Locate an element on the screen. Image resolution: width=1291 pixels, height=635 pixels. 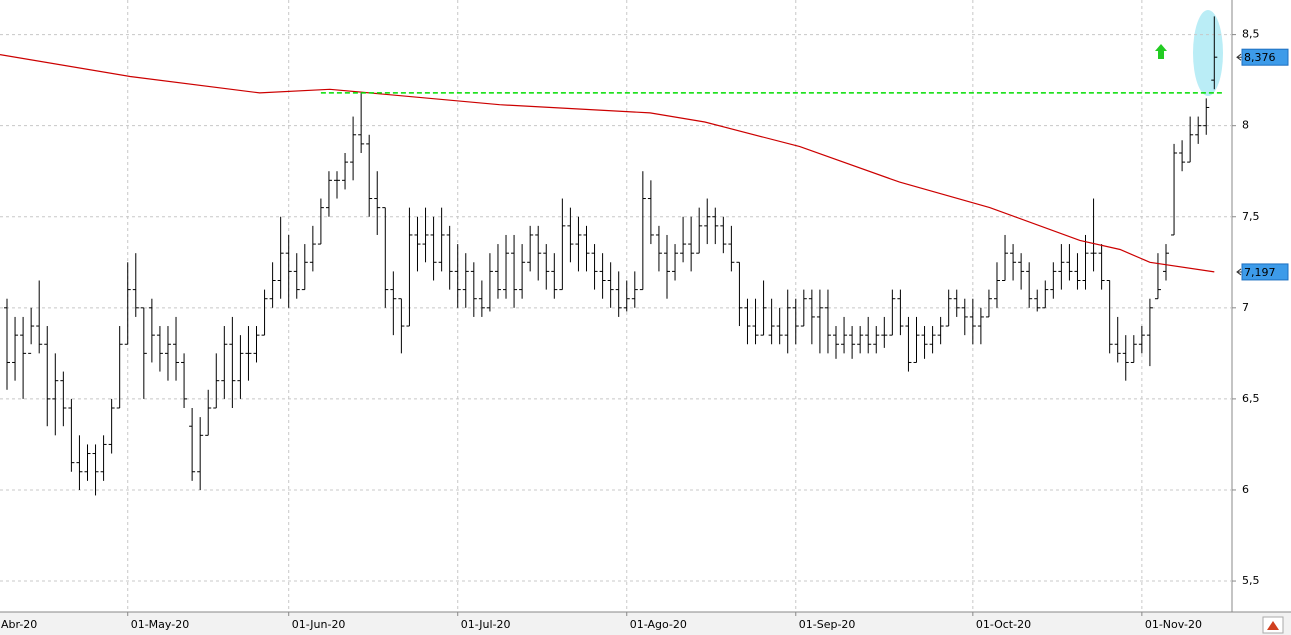
x-tick-label: Abr-20 is located at coordinates (19, 624).